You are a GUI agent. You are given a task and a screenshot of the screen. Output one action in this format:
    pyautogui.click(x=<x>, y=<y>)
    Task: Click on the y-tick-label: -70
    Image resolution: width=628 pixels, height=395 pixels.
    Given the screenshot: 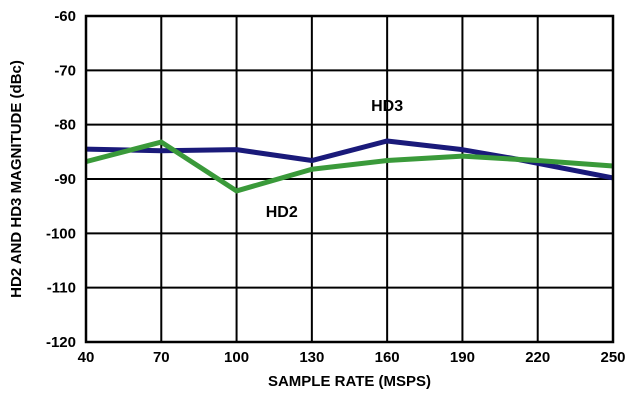 What is the action you would take?
    pyautogui.click(x=65, y=70)
    